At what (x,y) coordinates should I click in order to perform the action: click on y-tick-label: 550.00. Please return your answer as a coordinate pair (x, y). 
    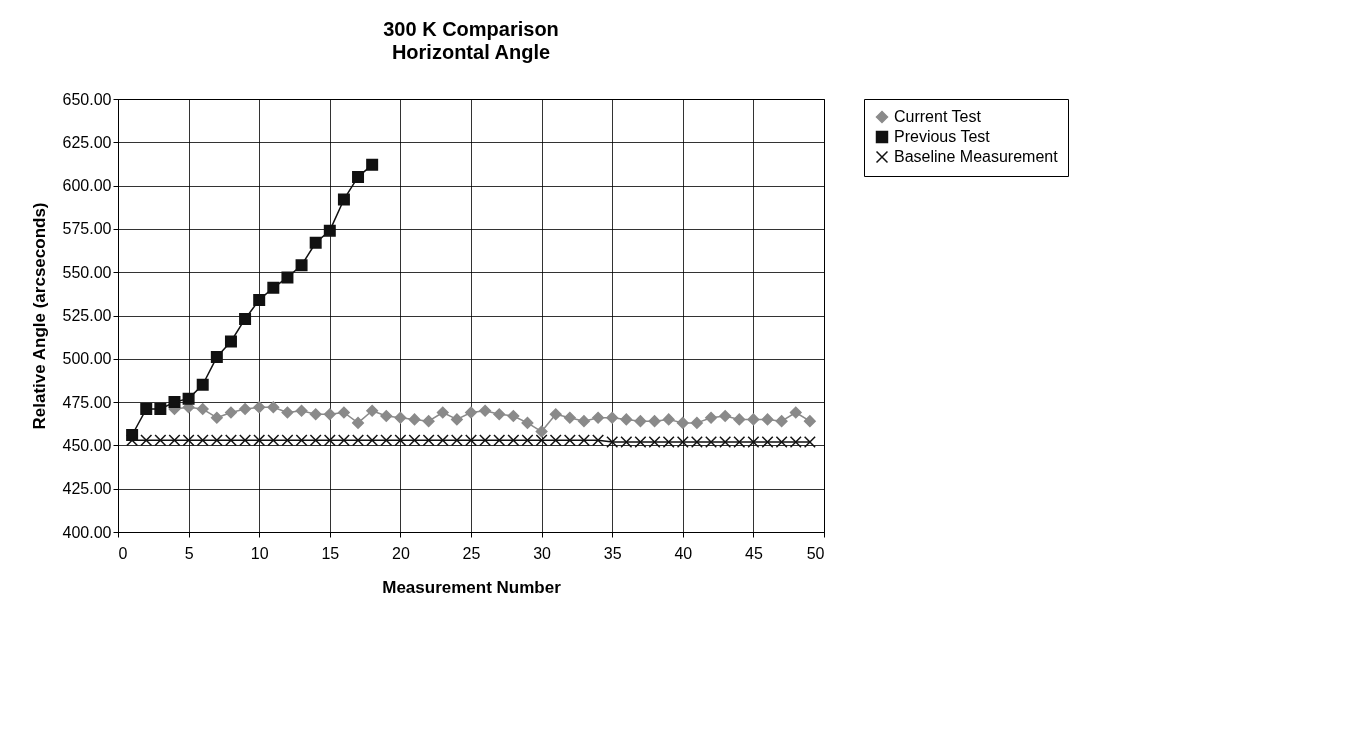
    Looking at the image, I should click on (87, 272).